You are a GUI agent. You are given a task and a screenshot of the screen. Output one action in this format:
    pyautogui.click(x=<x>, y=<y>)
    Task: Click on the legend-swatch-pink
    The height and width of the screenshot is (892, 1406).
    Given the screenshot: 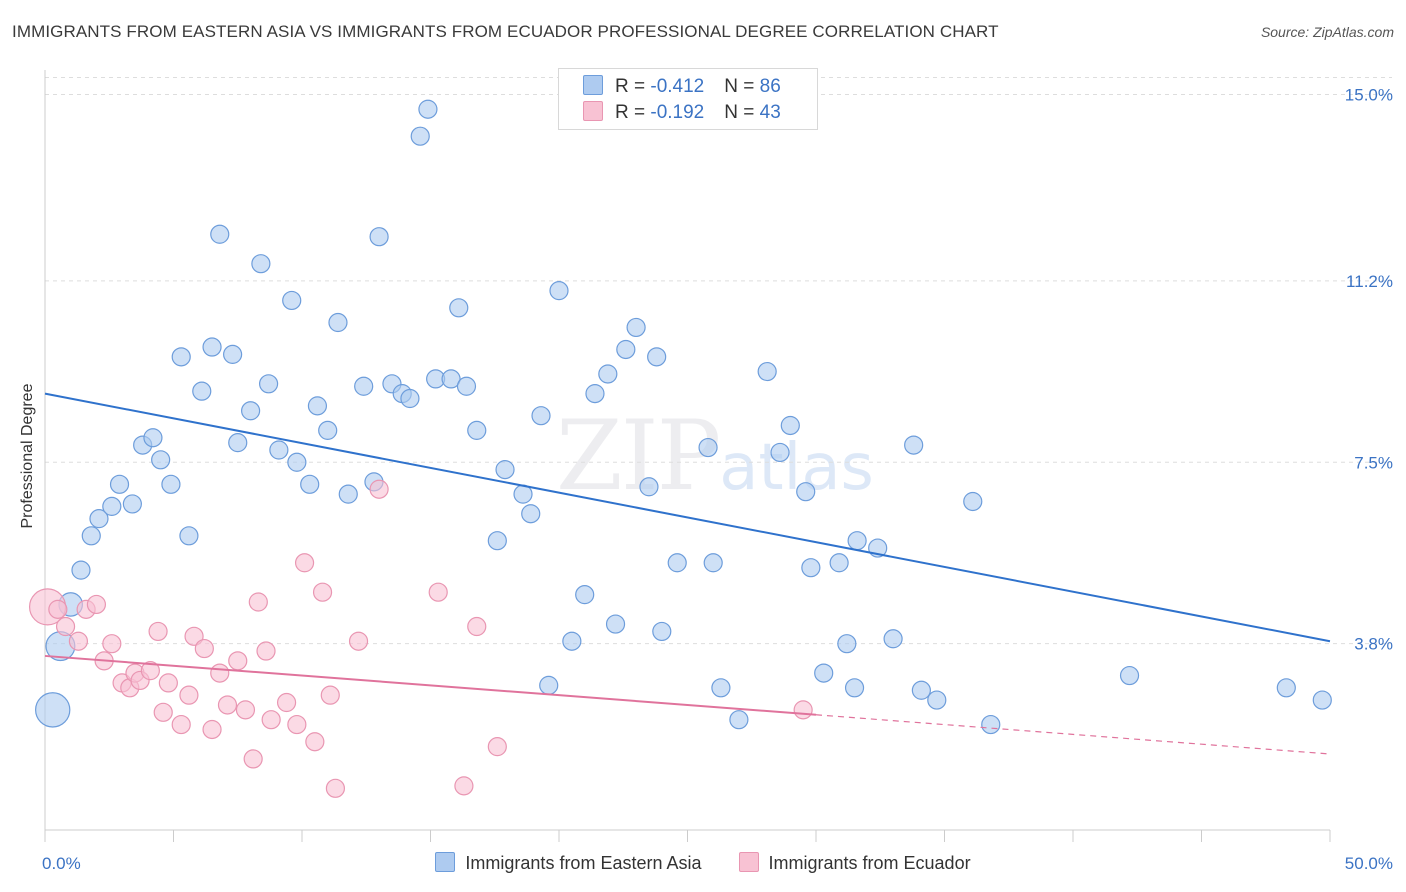 What is the action you would take?
    pyautogui.click(x=593, y=111)
    